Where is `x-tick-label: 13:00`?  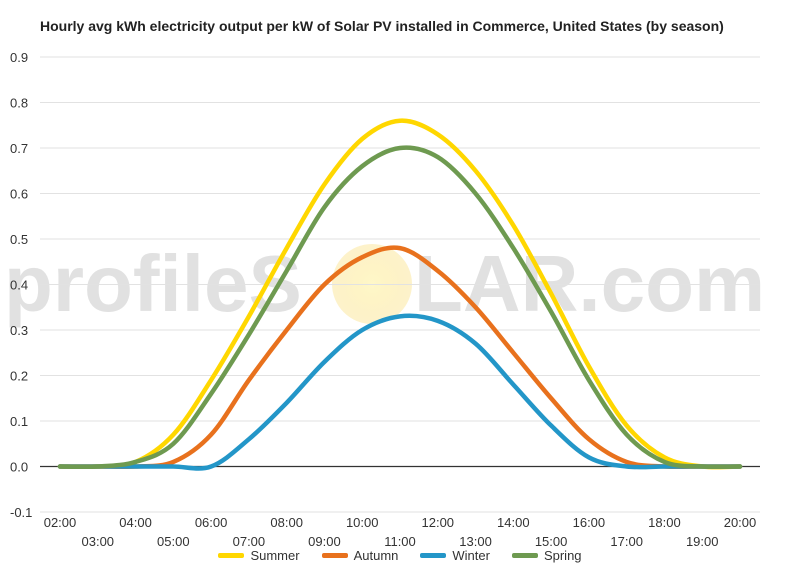
x-tick-label: 13:00 is located at coordinates (475, 541).